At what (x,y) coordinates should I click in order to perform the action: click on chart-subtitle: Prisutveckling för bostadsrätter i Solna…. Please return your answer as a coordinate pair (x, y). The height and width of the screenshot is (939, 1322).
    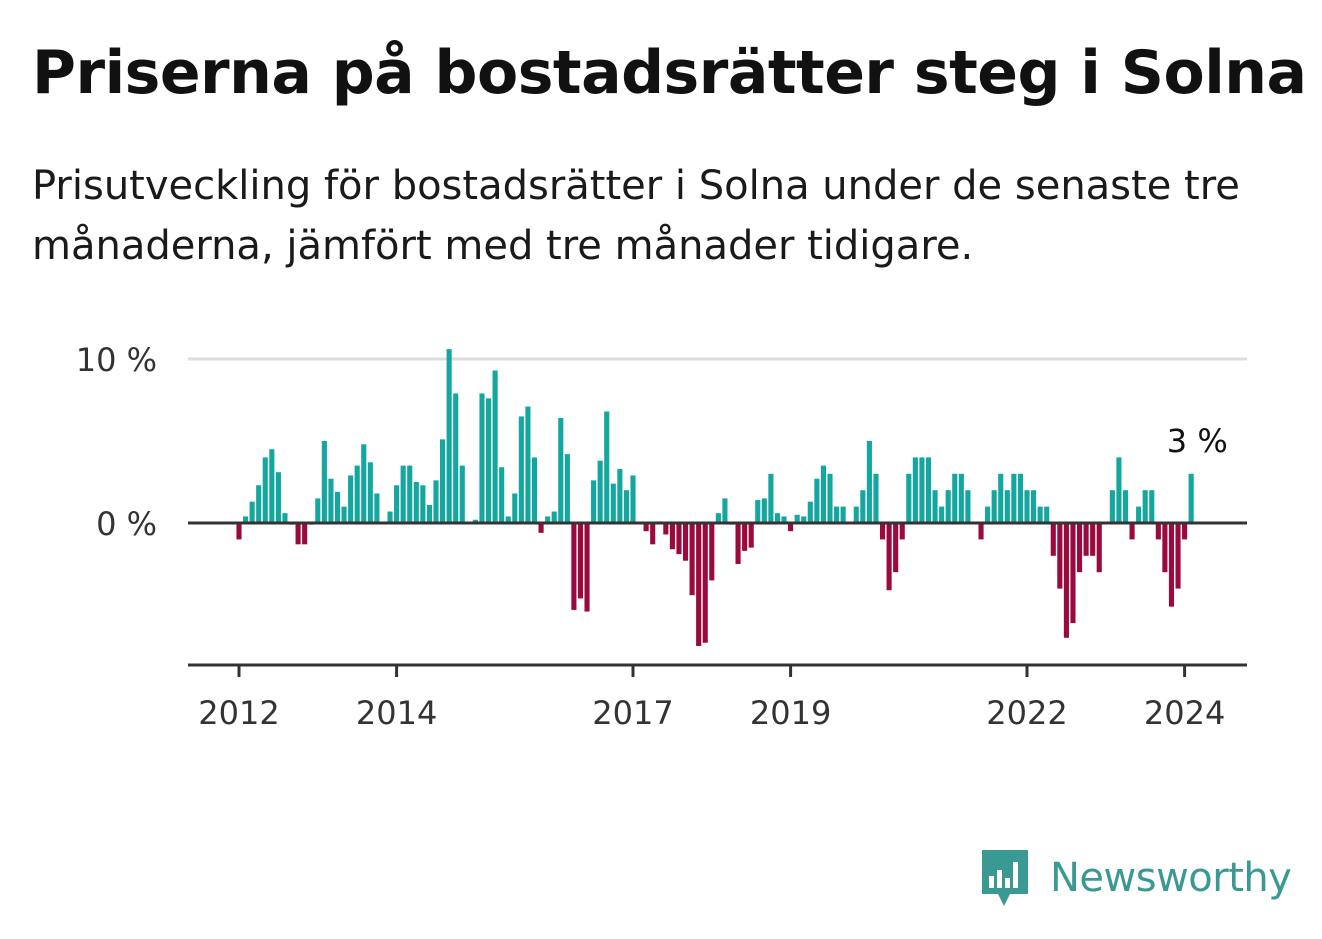
    Looking at the image, I should click on (636, 216).